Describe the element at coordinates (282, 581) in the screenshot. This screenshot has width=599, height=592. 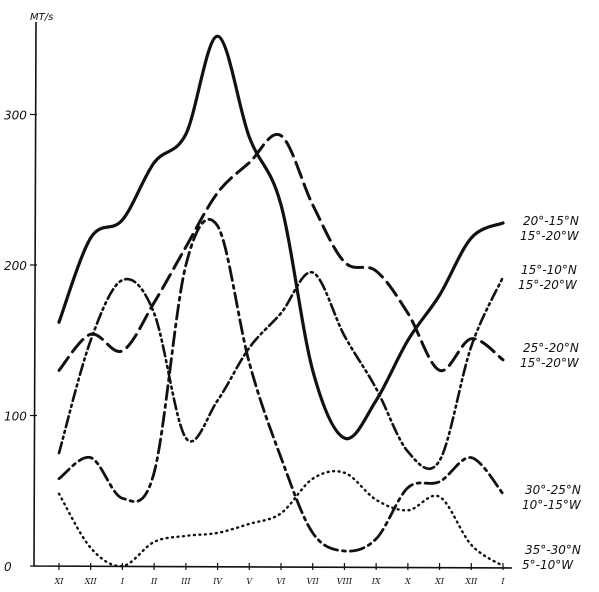
I see `x-tick-label: VI` at that location.